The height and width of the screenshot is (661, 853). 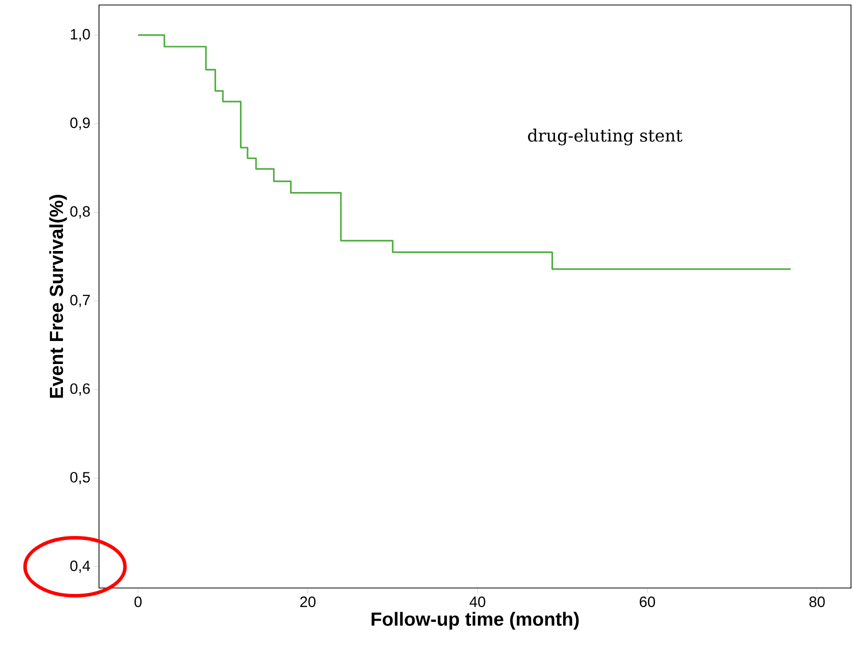 I want to click on y-tick-label: 0,5, so click(x=80, y=478).